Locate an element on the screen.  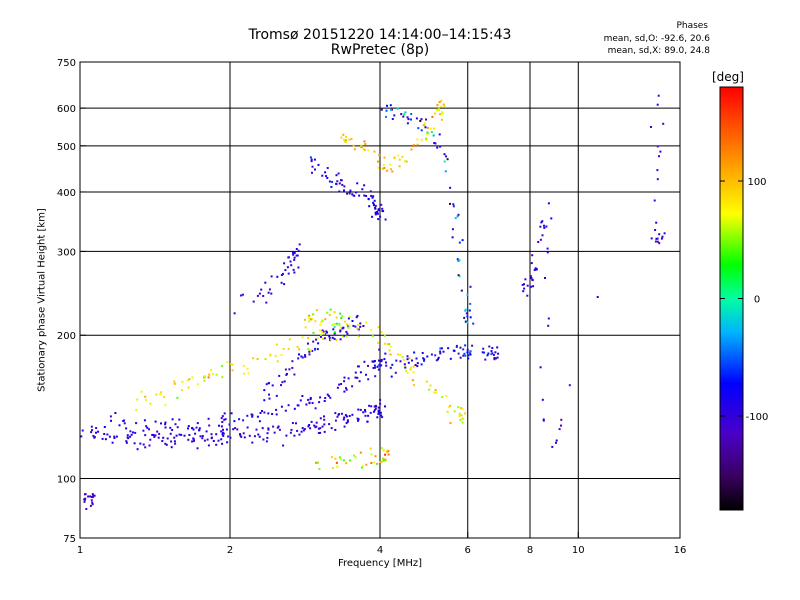
x-tick-label: 8 is located at coordinates (530, 550).